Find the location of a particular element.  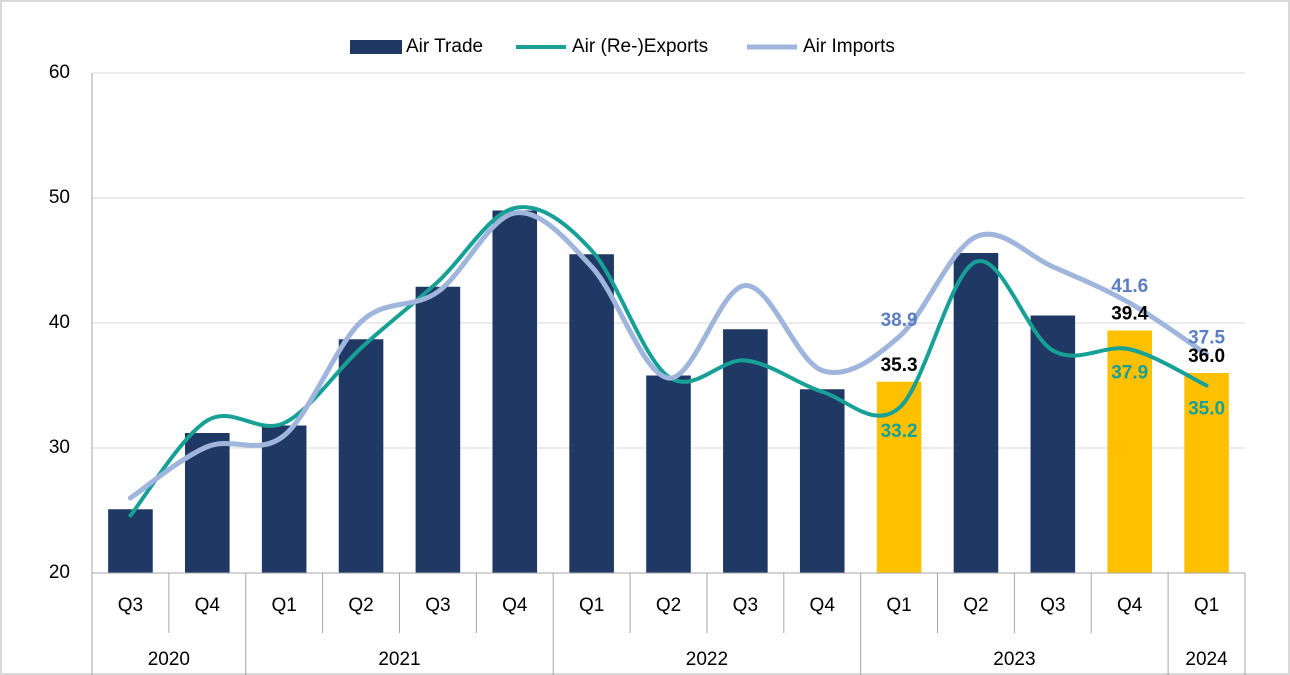

data-label: 35.3 is located at coordinates (899, 365).